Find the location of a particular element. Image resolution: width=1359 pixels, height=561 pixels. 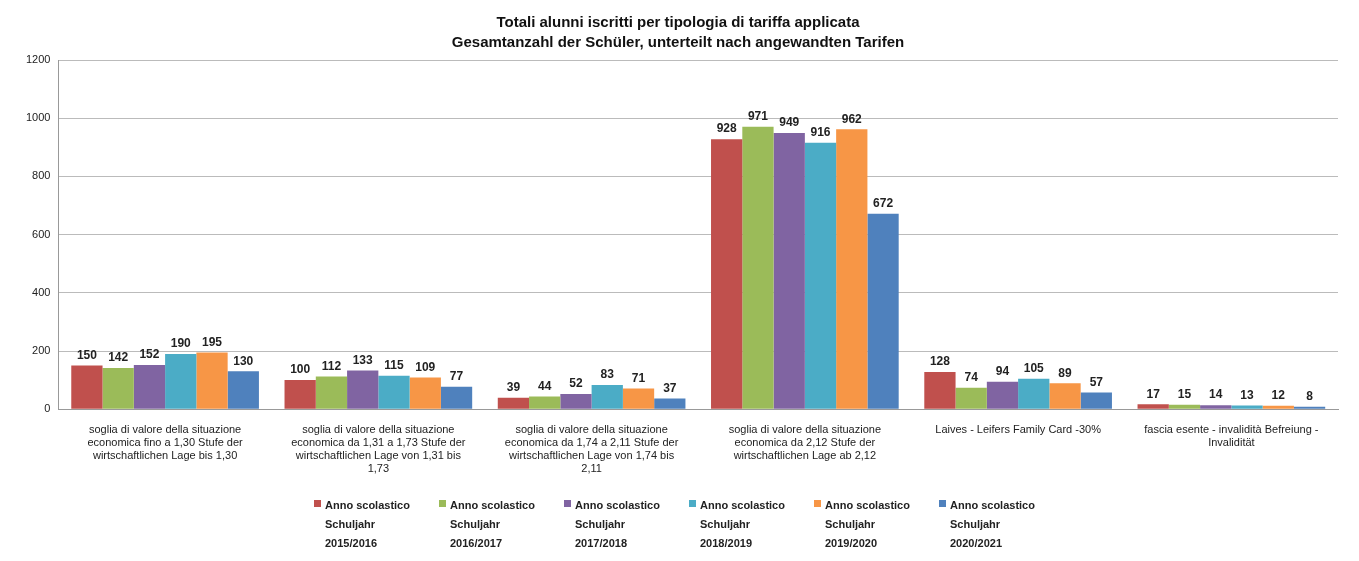

data-label: 17 is located at coordinates (1153, 393).